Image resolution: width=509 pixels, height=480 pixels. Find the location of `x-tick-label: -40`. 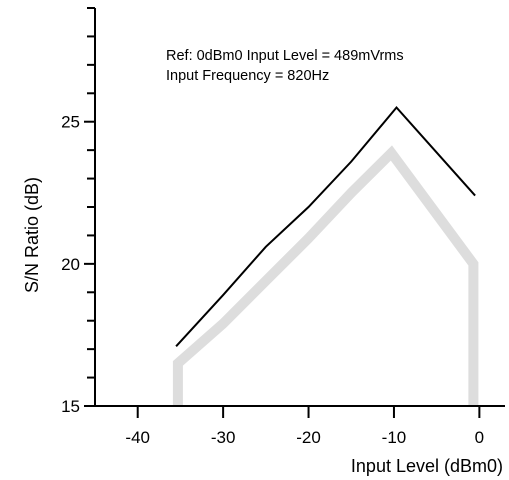

x-tick-label: -40 is located at coordinates (137, 437).